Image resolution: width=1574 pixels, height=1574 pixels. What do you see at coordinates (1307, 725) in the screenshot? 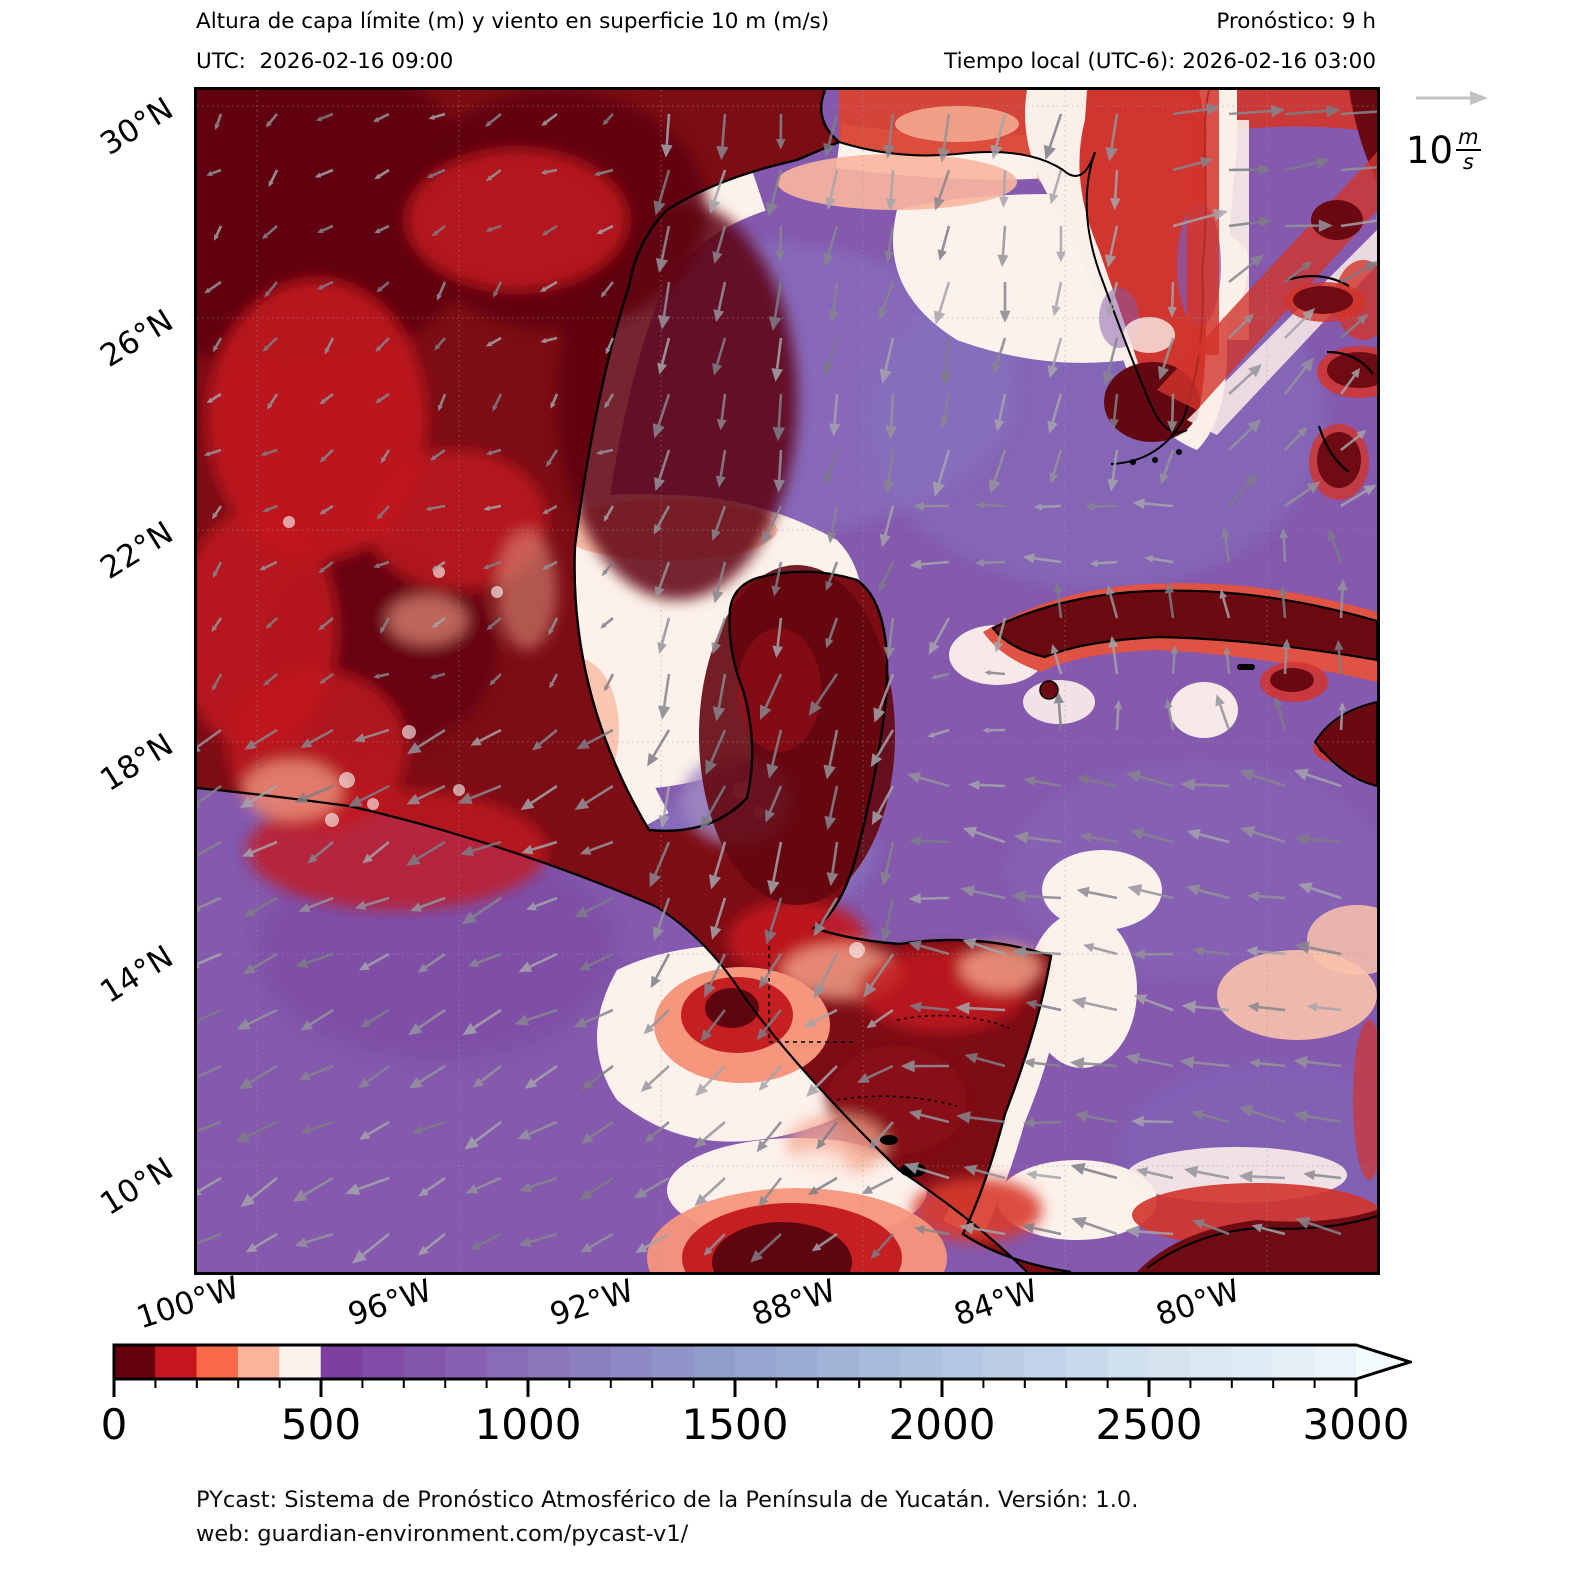
I see `greater-antilles-small` at bounding box center [1307, 725].